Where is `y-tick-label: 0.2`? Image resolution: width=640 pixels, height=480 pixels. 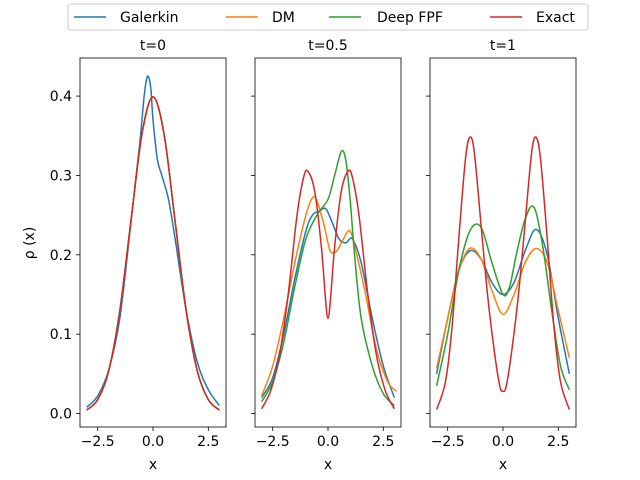 y-tick-label: 0.2 is located at coordinates (61, 256).